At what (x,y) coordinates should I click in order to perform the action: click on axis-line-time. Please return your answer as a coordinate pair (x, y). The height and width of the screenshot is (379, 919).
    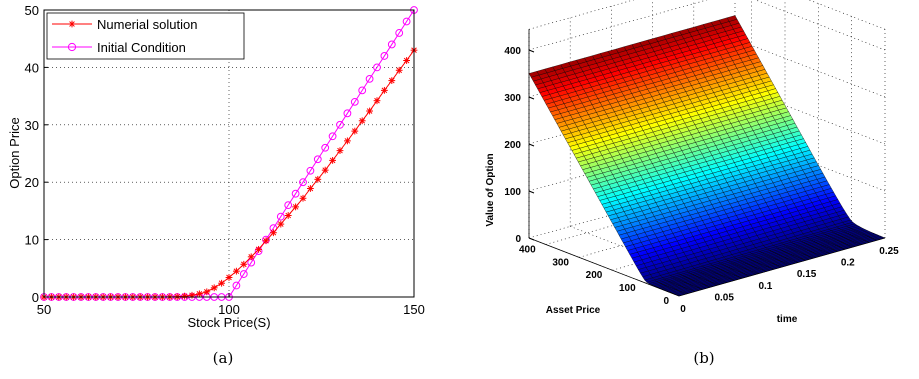
    Looking at the image, I should click on (782, 267).